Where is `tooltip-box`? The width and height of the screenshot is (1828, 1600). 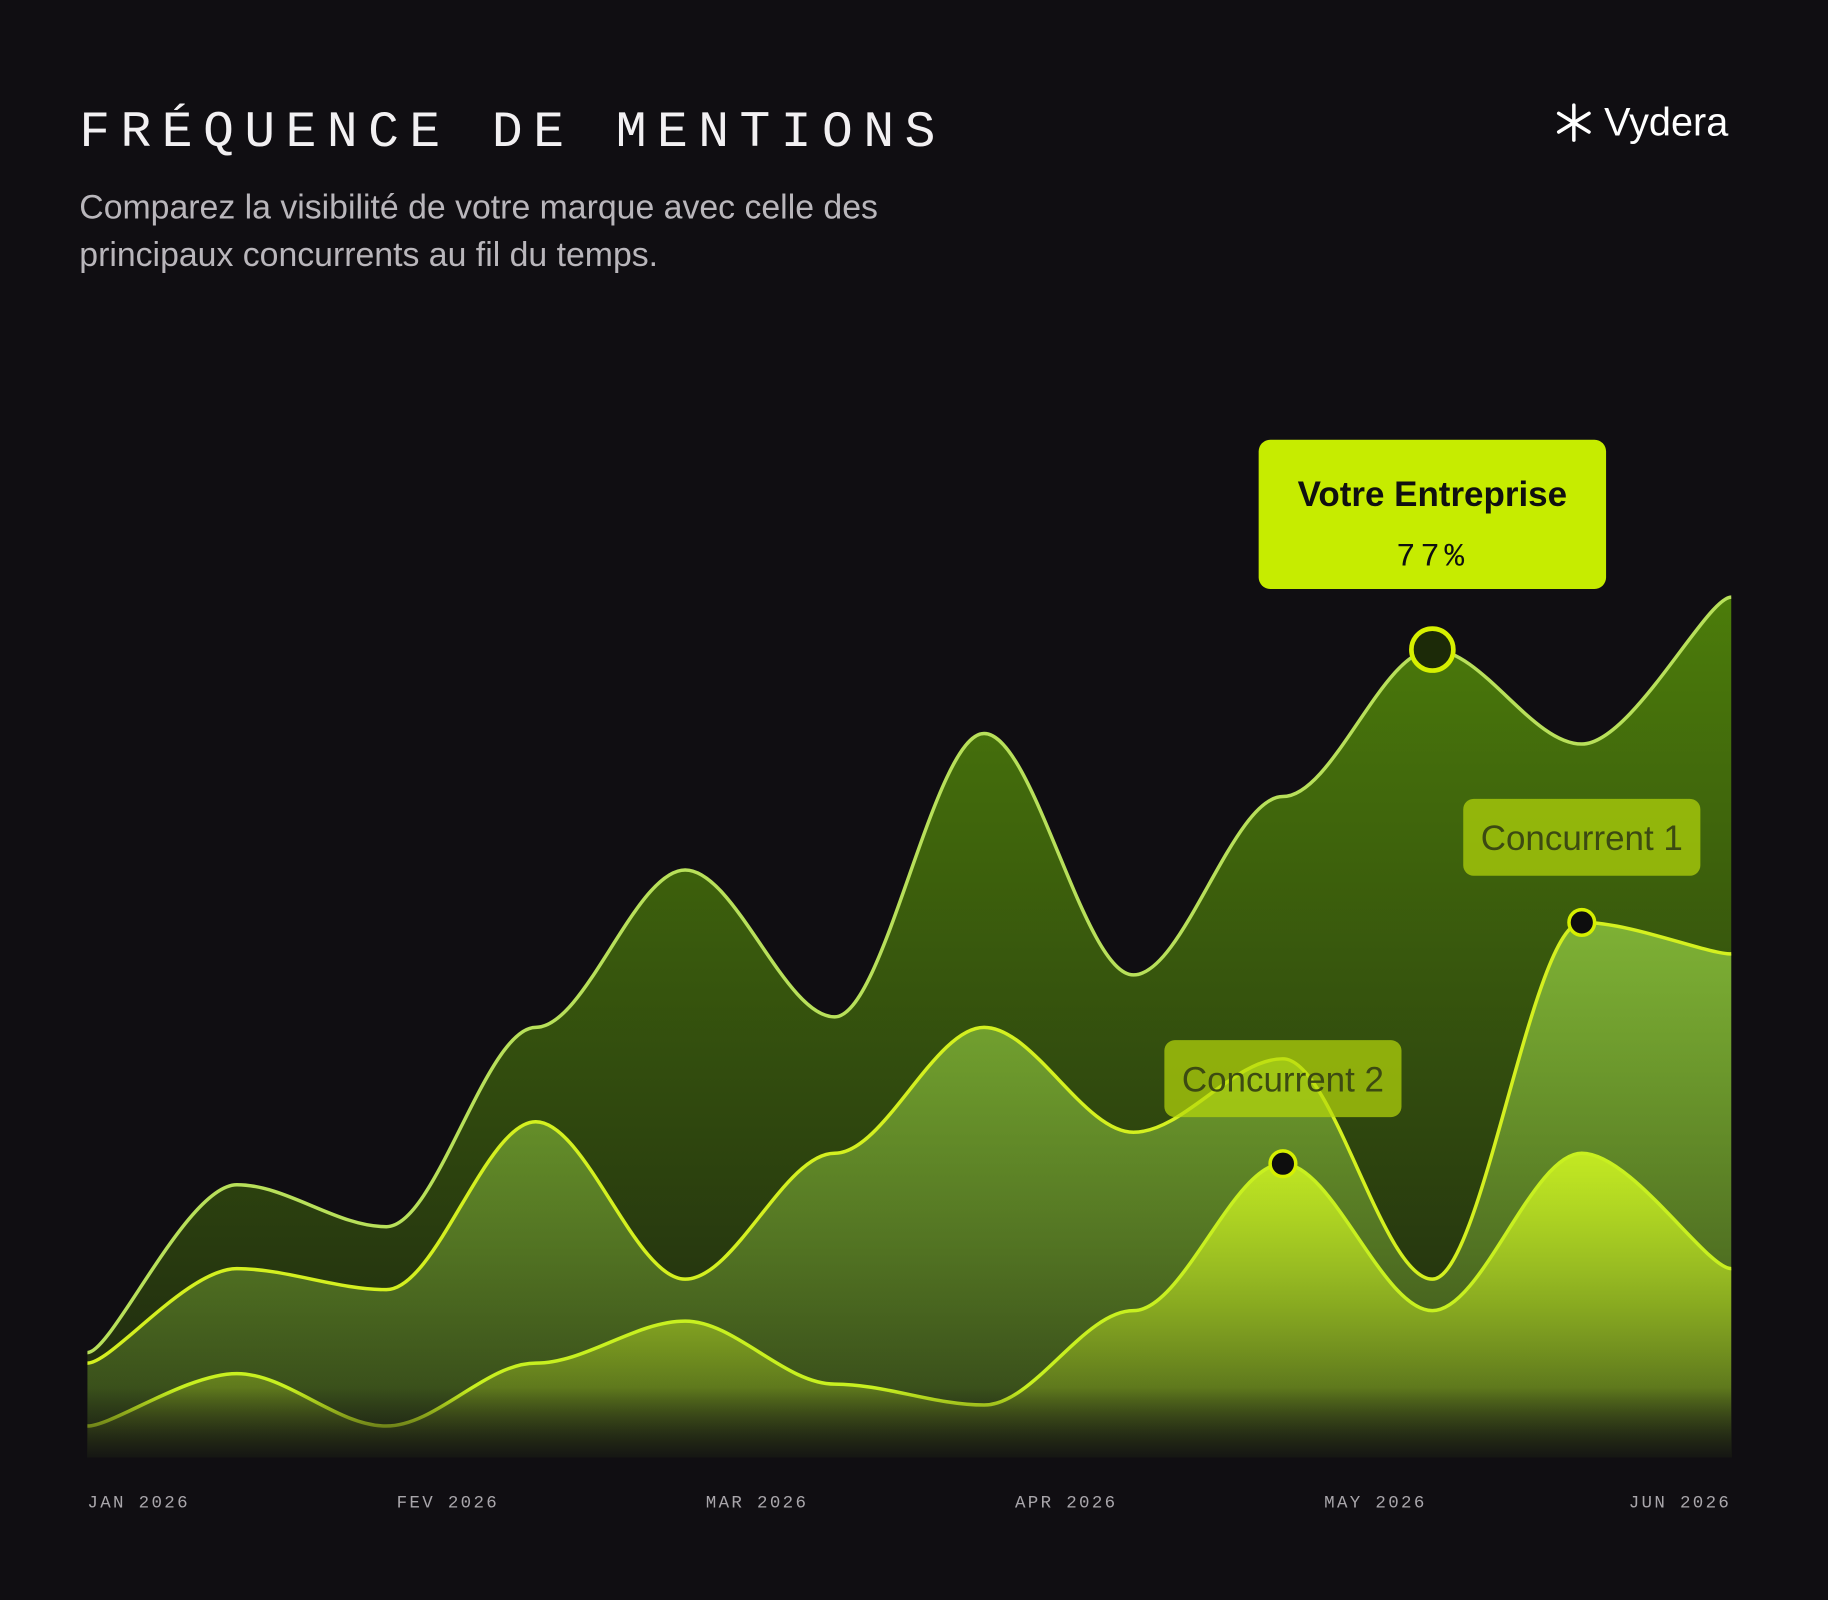 tooltip-box is located at coordinates (1432, 514).